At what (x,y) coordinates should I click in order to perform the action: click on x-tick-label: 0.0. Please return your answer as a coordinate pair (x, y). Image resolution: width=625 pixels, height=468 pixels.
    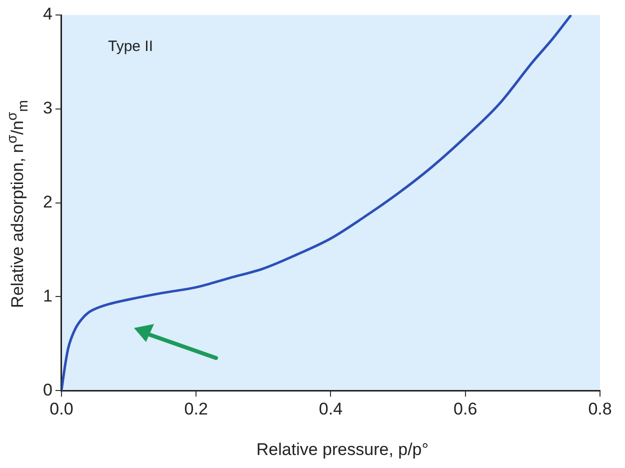
    Looking at the image, I should click on (62, 408).